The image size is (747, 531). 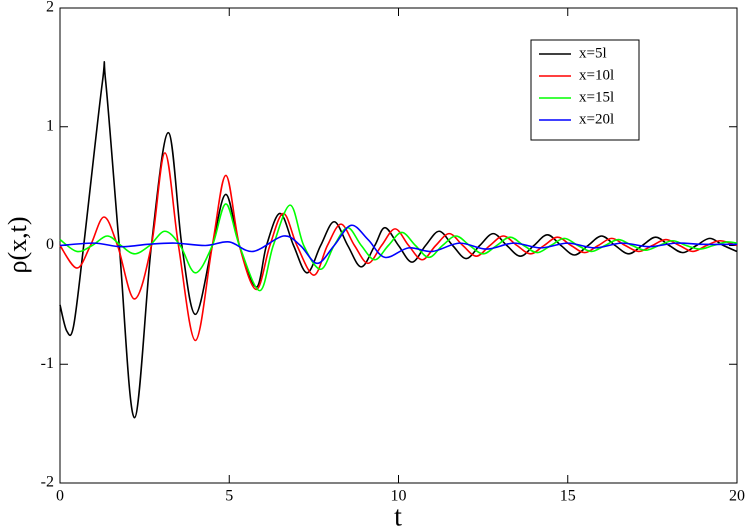 I want to click on legend-box, so click(x=585, y=90).